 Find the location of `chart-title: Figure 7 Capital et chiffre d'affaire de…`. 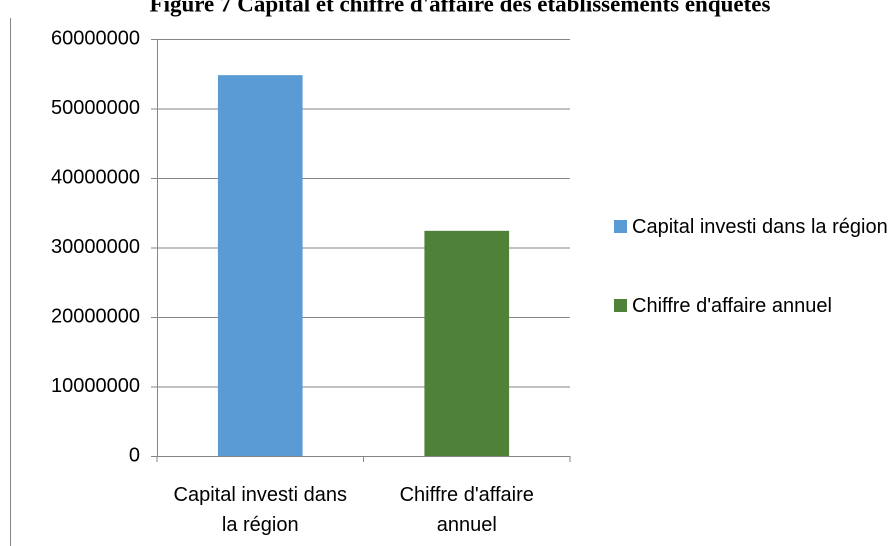

chart-title: Figure 7 Capital et chiffre d'affaire de… is located at coordinates (460, 8).